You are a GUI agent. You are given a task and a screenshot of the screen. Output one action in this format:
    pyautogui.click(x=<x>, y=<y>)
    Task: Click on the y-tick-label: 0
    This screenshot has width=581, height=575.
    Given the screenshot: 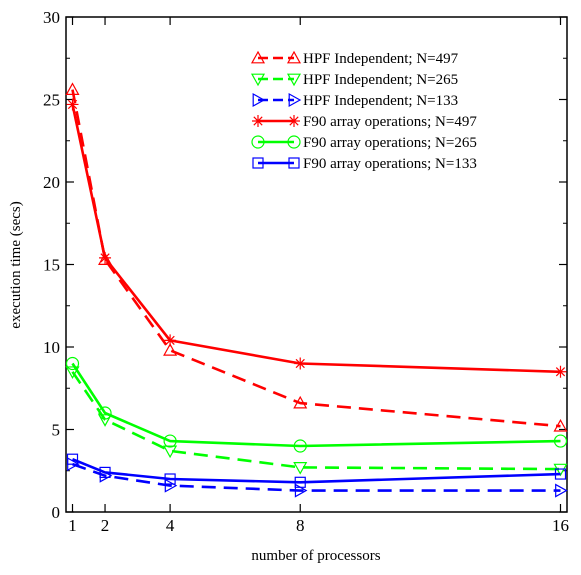 What is the action you would take?
    pyautogui.click(x=56, y=512)
    